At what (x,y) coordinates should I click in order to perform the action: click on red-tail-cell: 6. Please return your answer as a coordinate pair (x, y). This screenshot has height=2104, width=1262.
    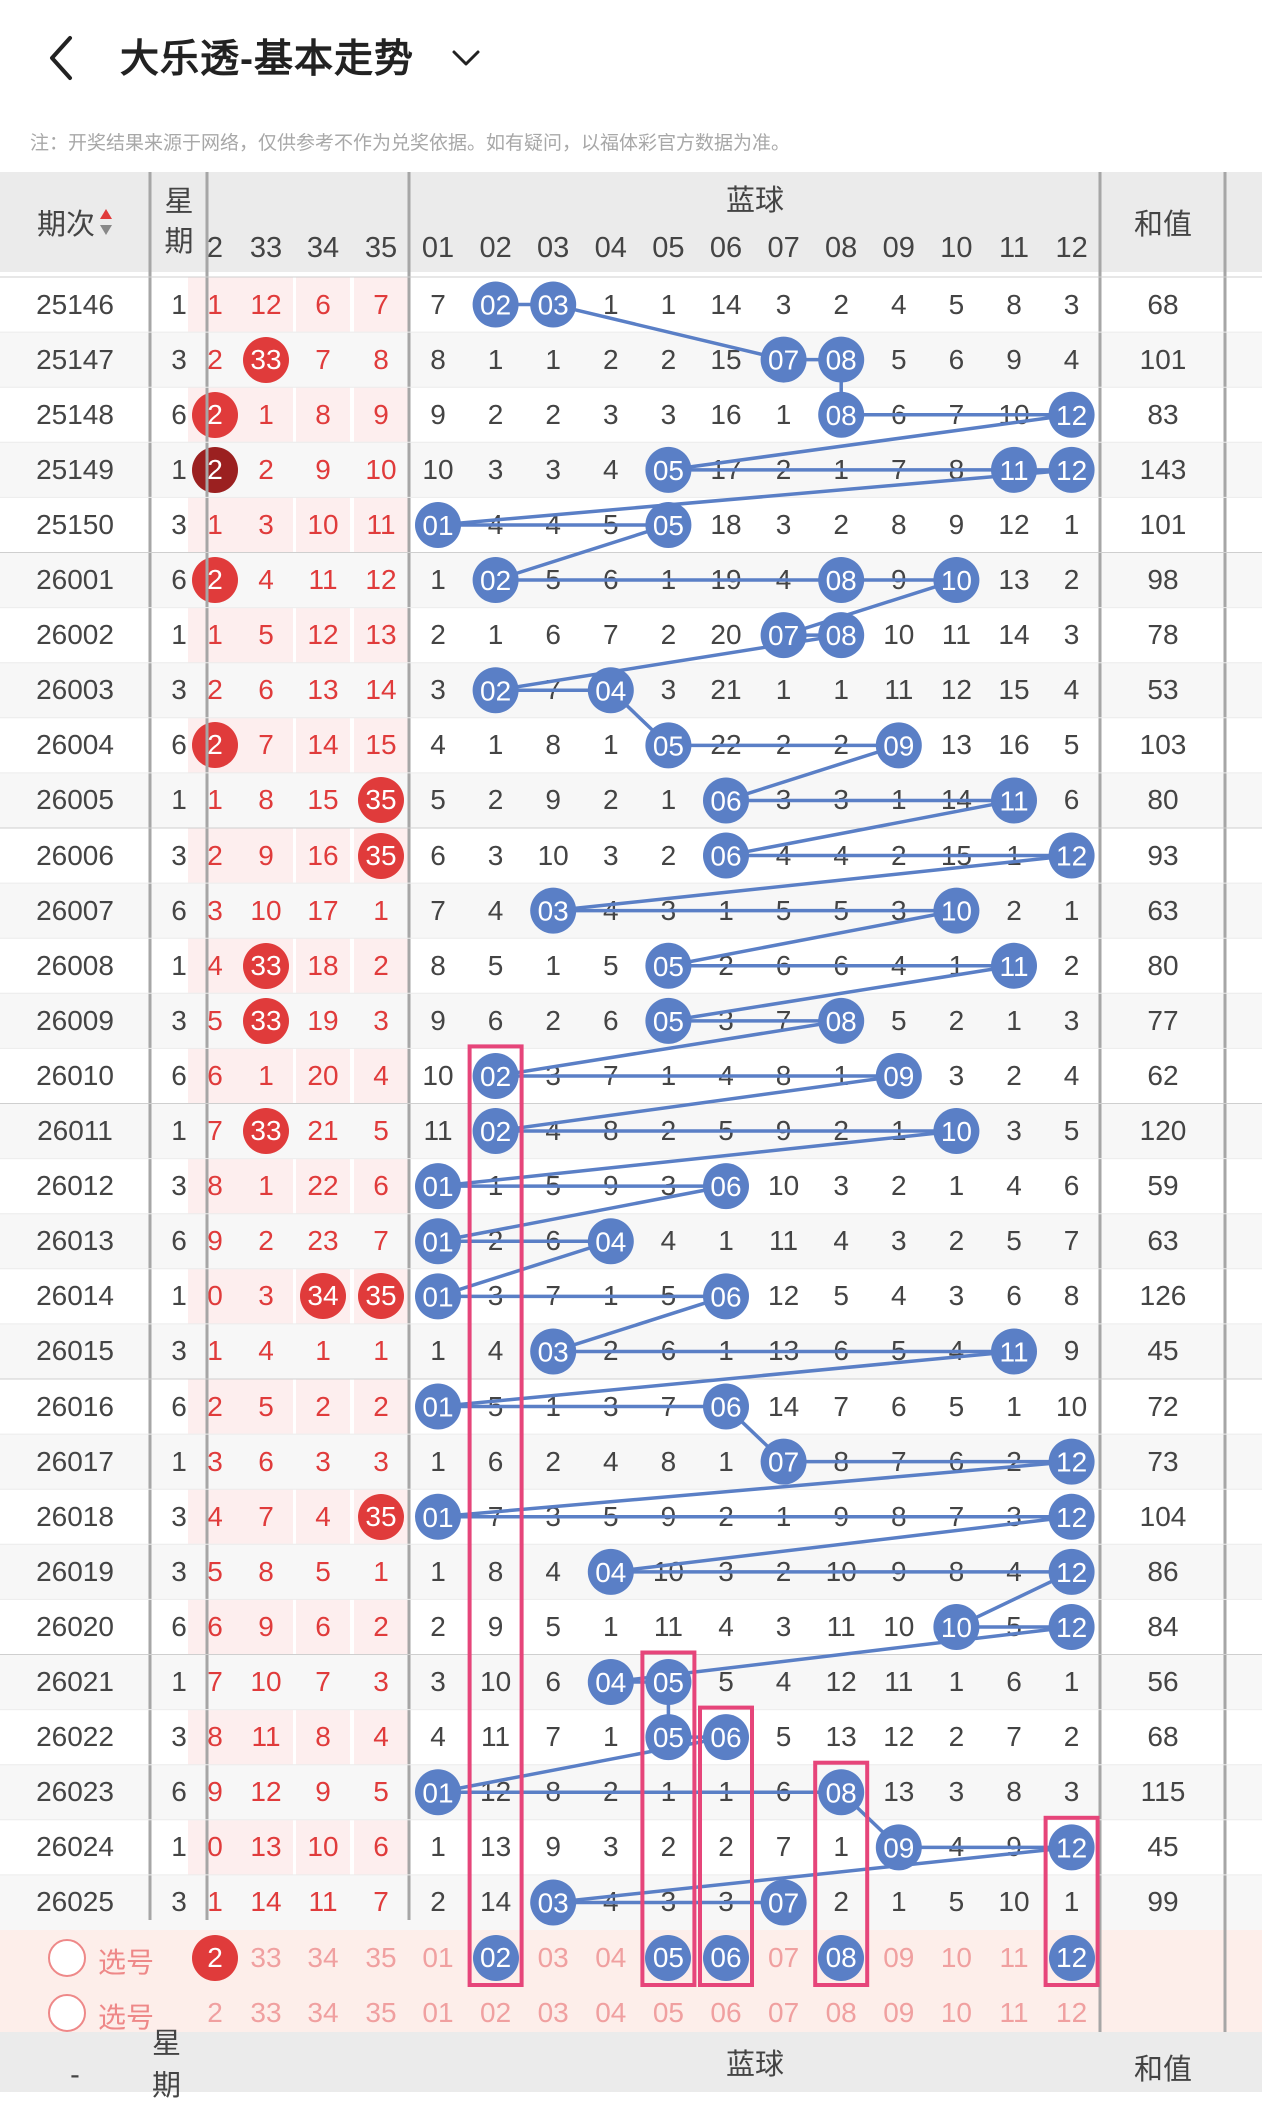
    Looking at the image, I should click on (323, 304).